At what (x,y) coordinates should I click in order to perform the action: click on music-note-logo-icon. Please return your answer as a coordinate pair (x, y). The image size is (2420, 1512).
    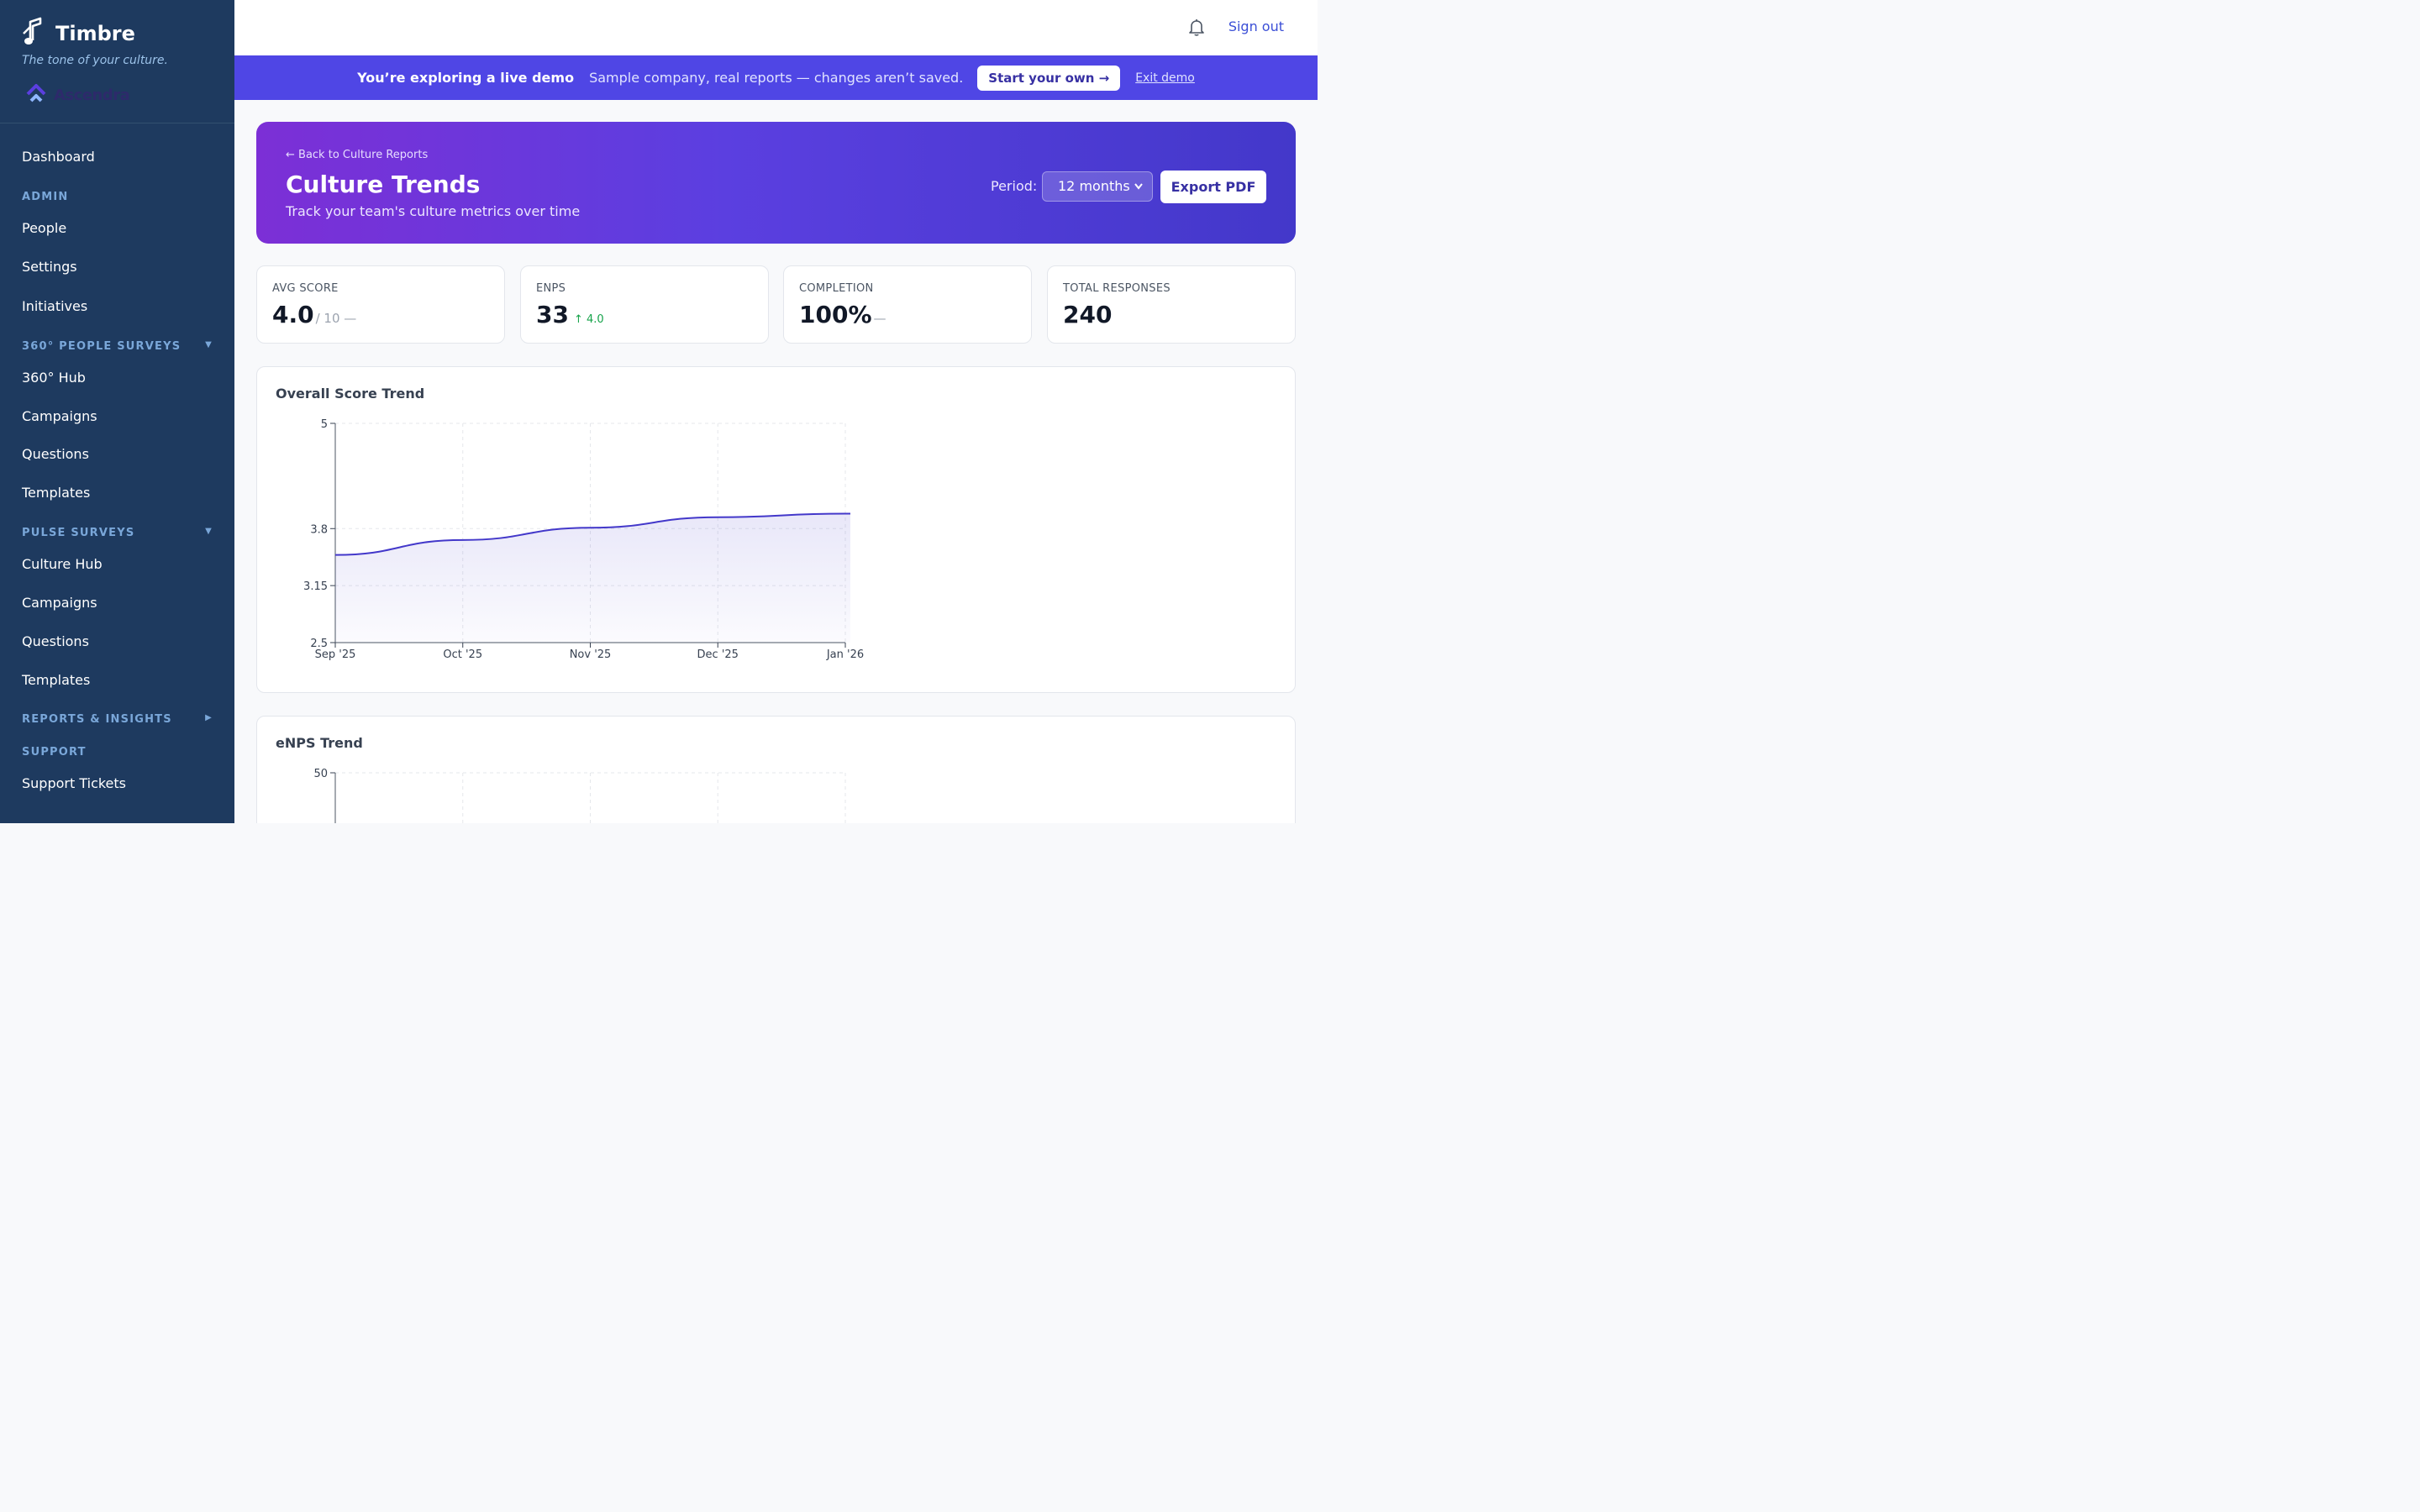
    Looking at the image, I should click on (35, 33).